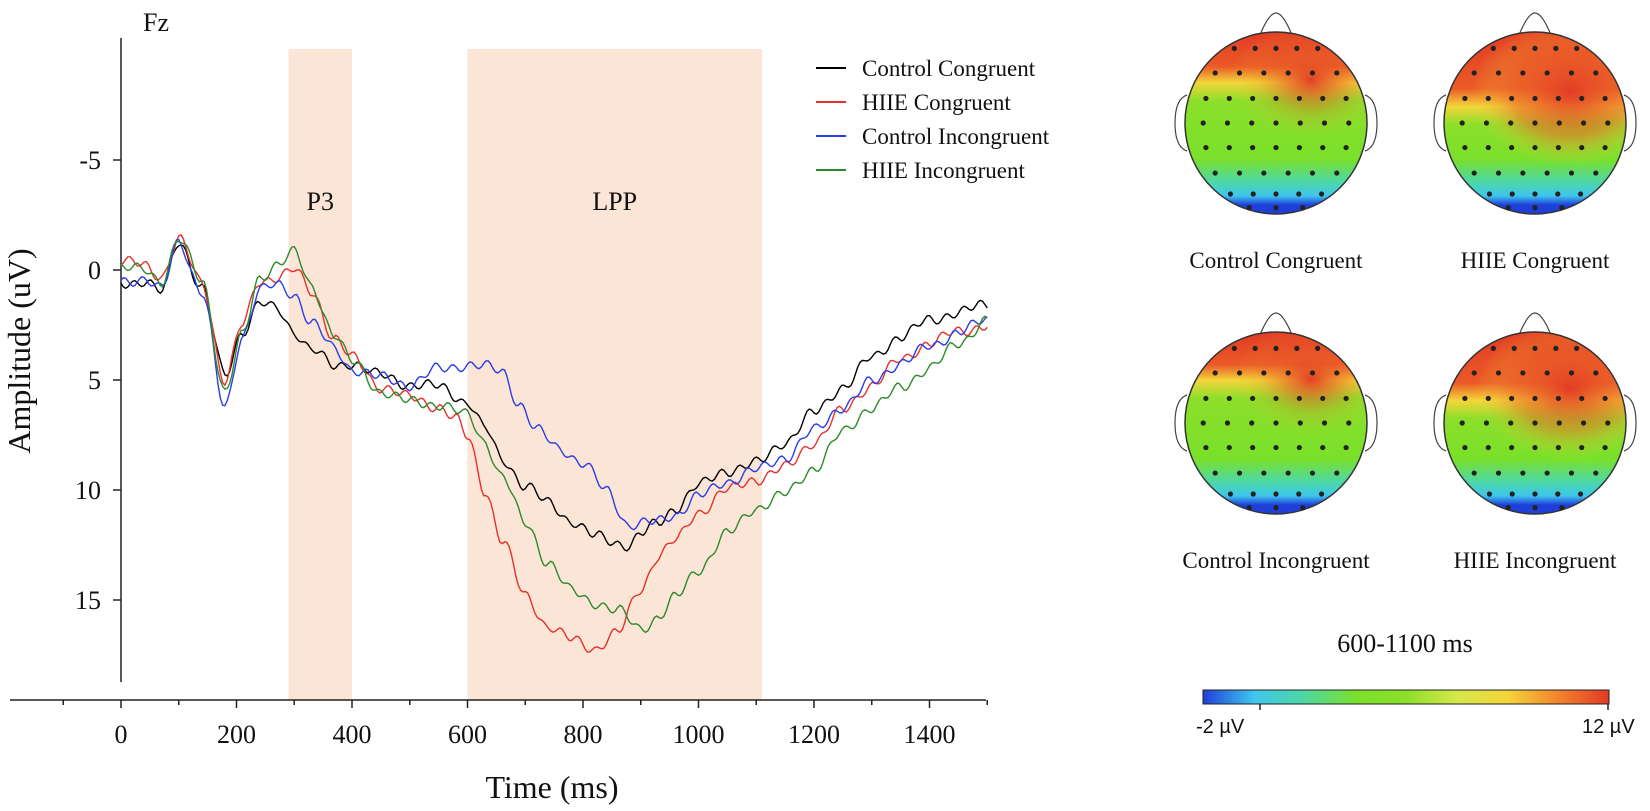 The width and height of the screenshot is (1650, 811). Describe the element at coordinates (19, 350) in the screenshot. I see `y-axis-label: Amplitude (uV)` at that location.